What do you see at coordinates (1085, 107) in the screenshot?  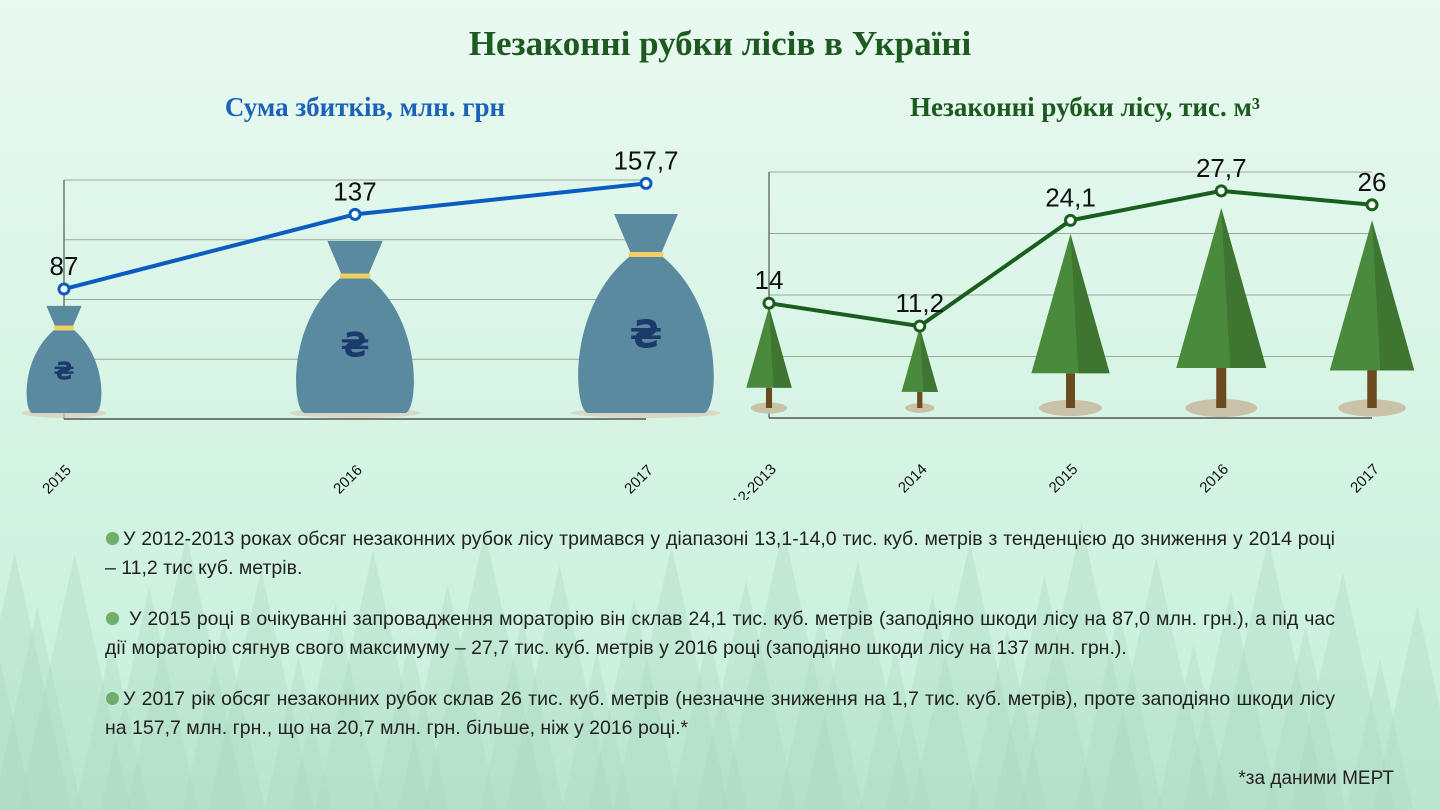 I see `logging-chart-title: Незаконні рубки лісу, тис. м³` at bounding box center [1085, 107].